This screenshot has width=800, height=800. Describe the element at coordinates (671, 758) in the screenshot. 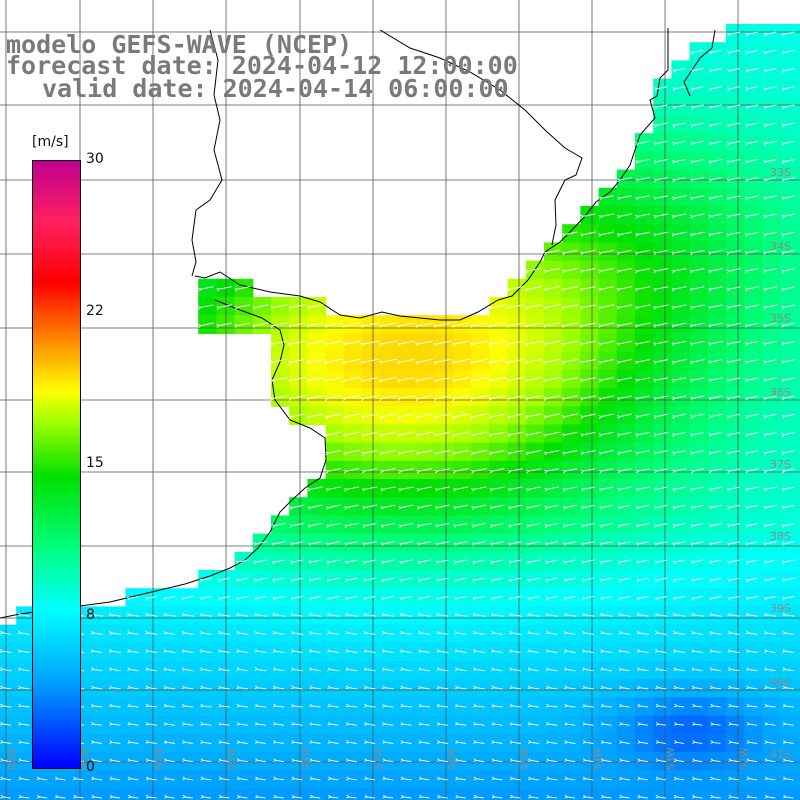

I see `longitude-label: 53W` at that location.